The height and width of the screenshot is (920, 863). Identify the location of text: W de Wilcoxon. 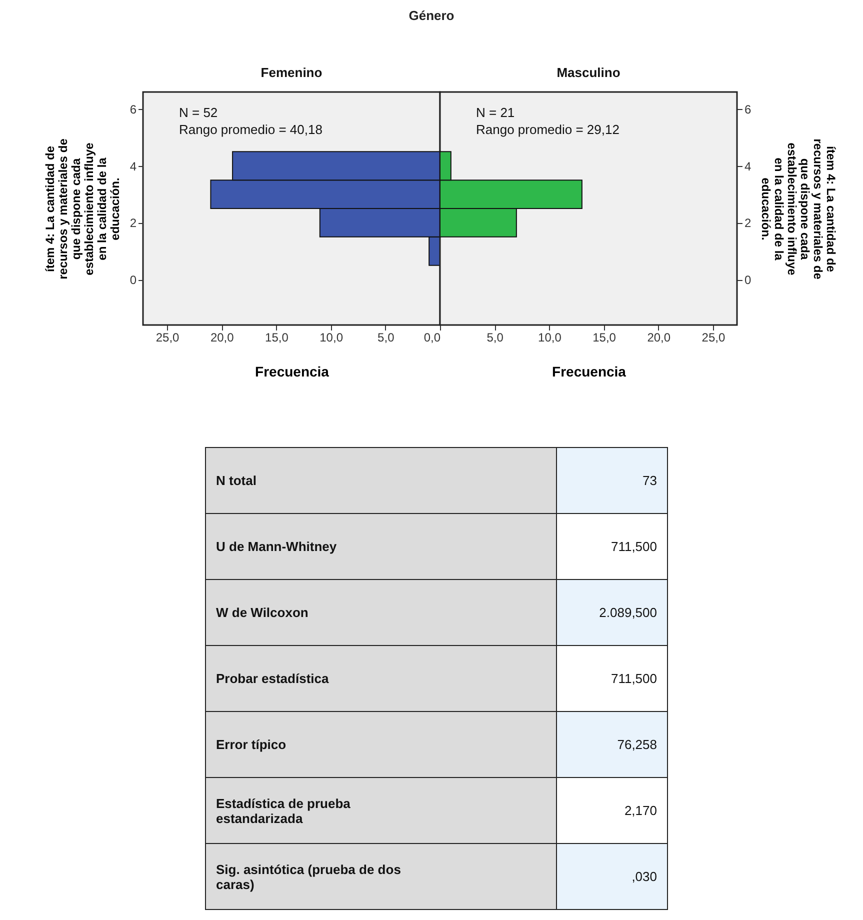
(263, 612).